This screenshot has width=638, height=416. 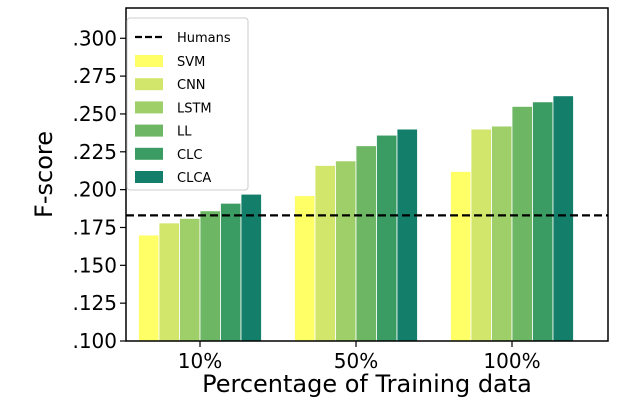 I want to click on bar-clc-50pct, so click(x=387, y=238).